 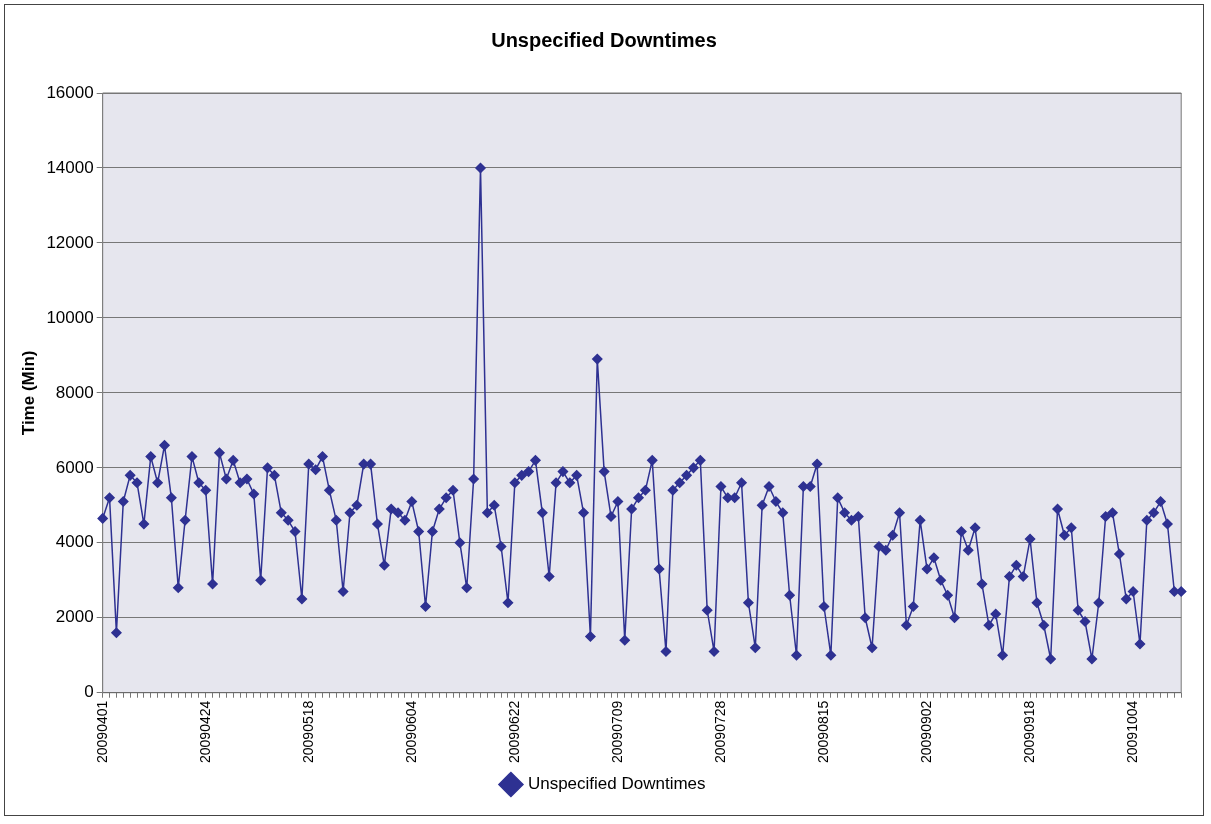 What do you see at coordinates (616, 732) in the screenshot?
I see `x-tick-label: 20090709` at bounding box center [616, 732].